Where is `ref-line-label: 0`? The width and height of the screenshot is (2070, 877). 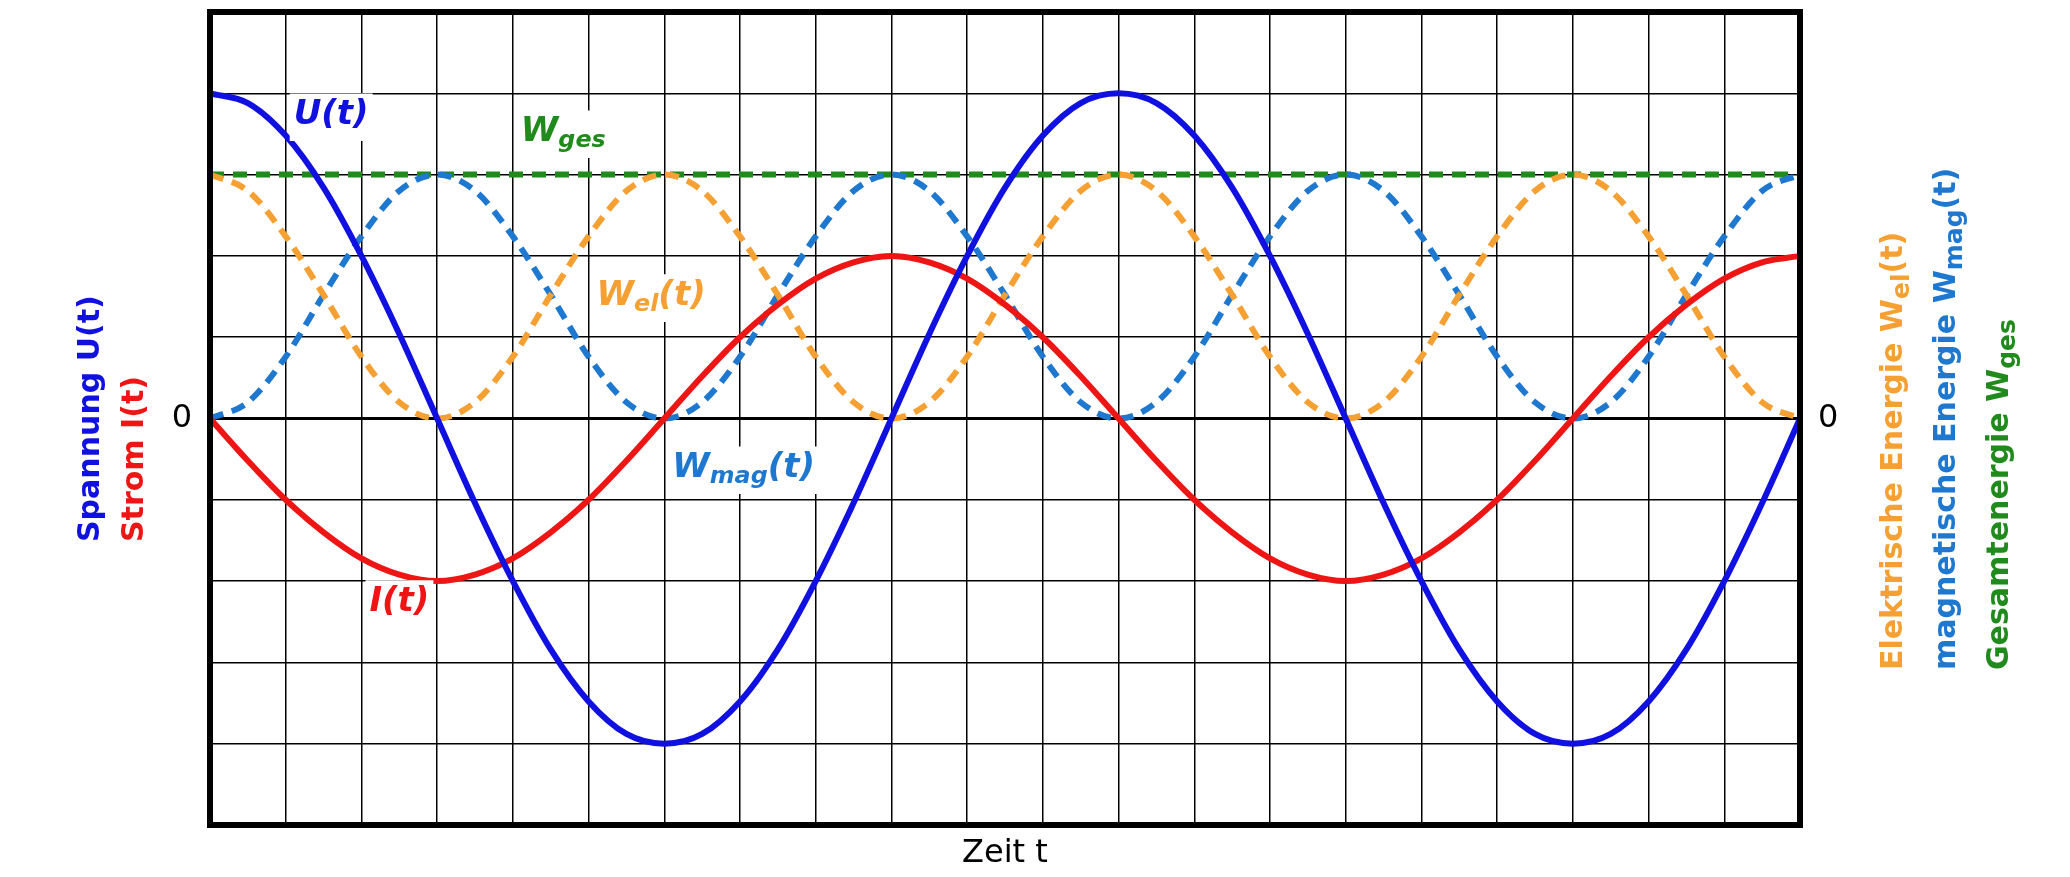 ref-line-label: 0 is located at coordinates (181, 415).